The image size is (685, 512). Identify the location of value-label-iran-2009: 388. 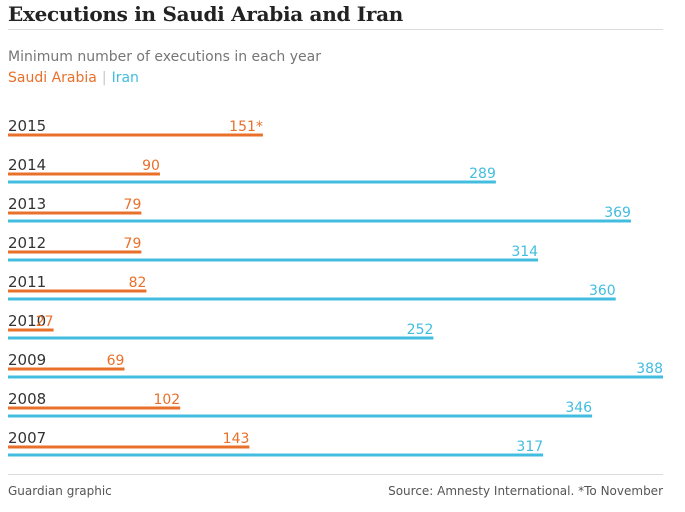
(649, 369).